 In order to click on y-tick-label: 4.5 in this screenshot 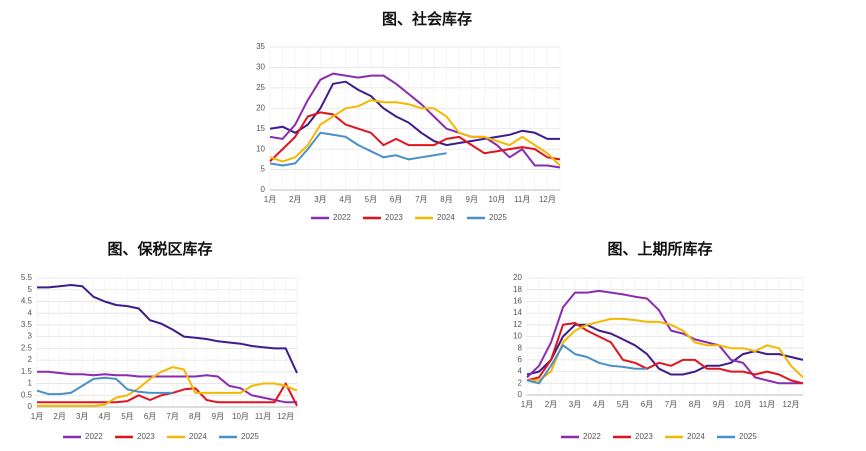, I will do `click(27, 301)`.